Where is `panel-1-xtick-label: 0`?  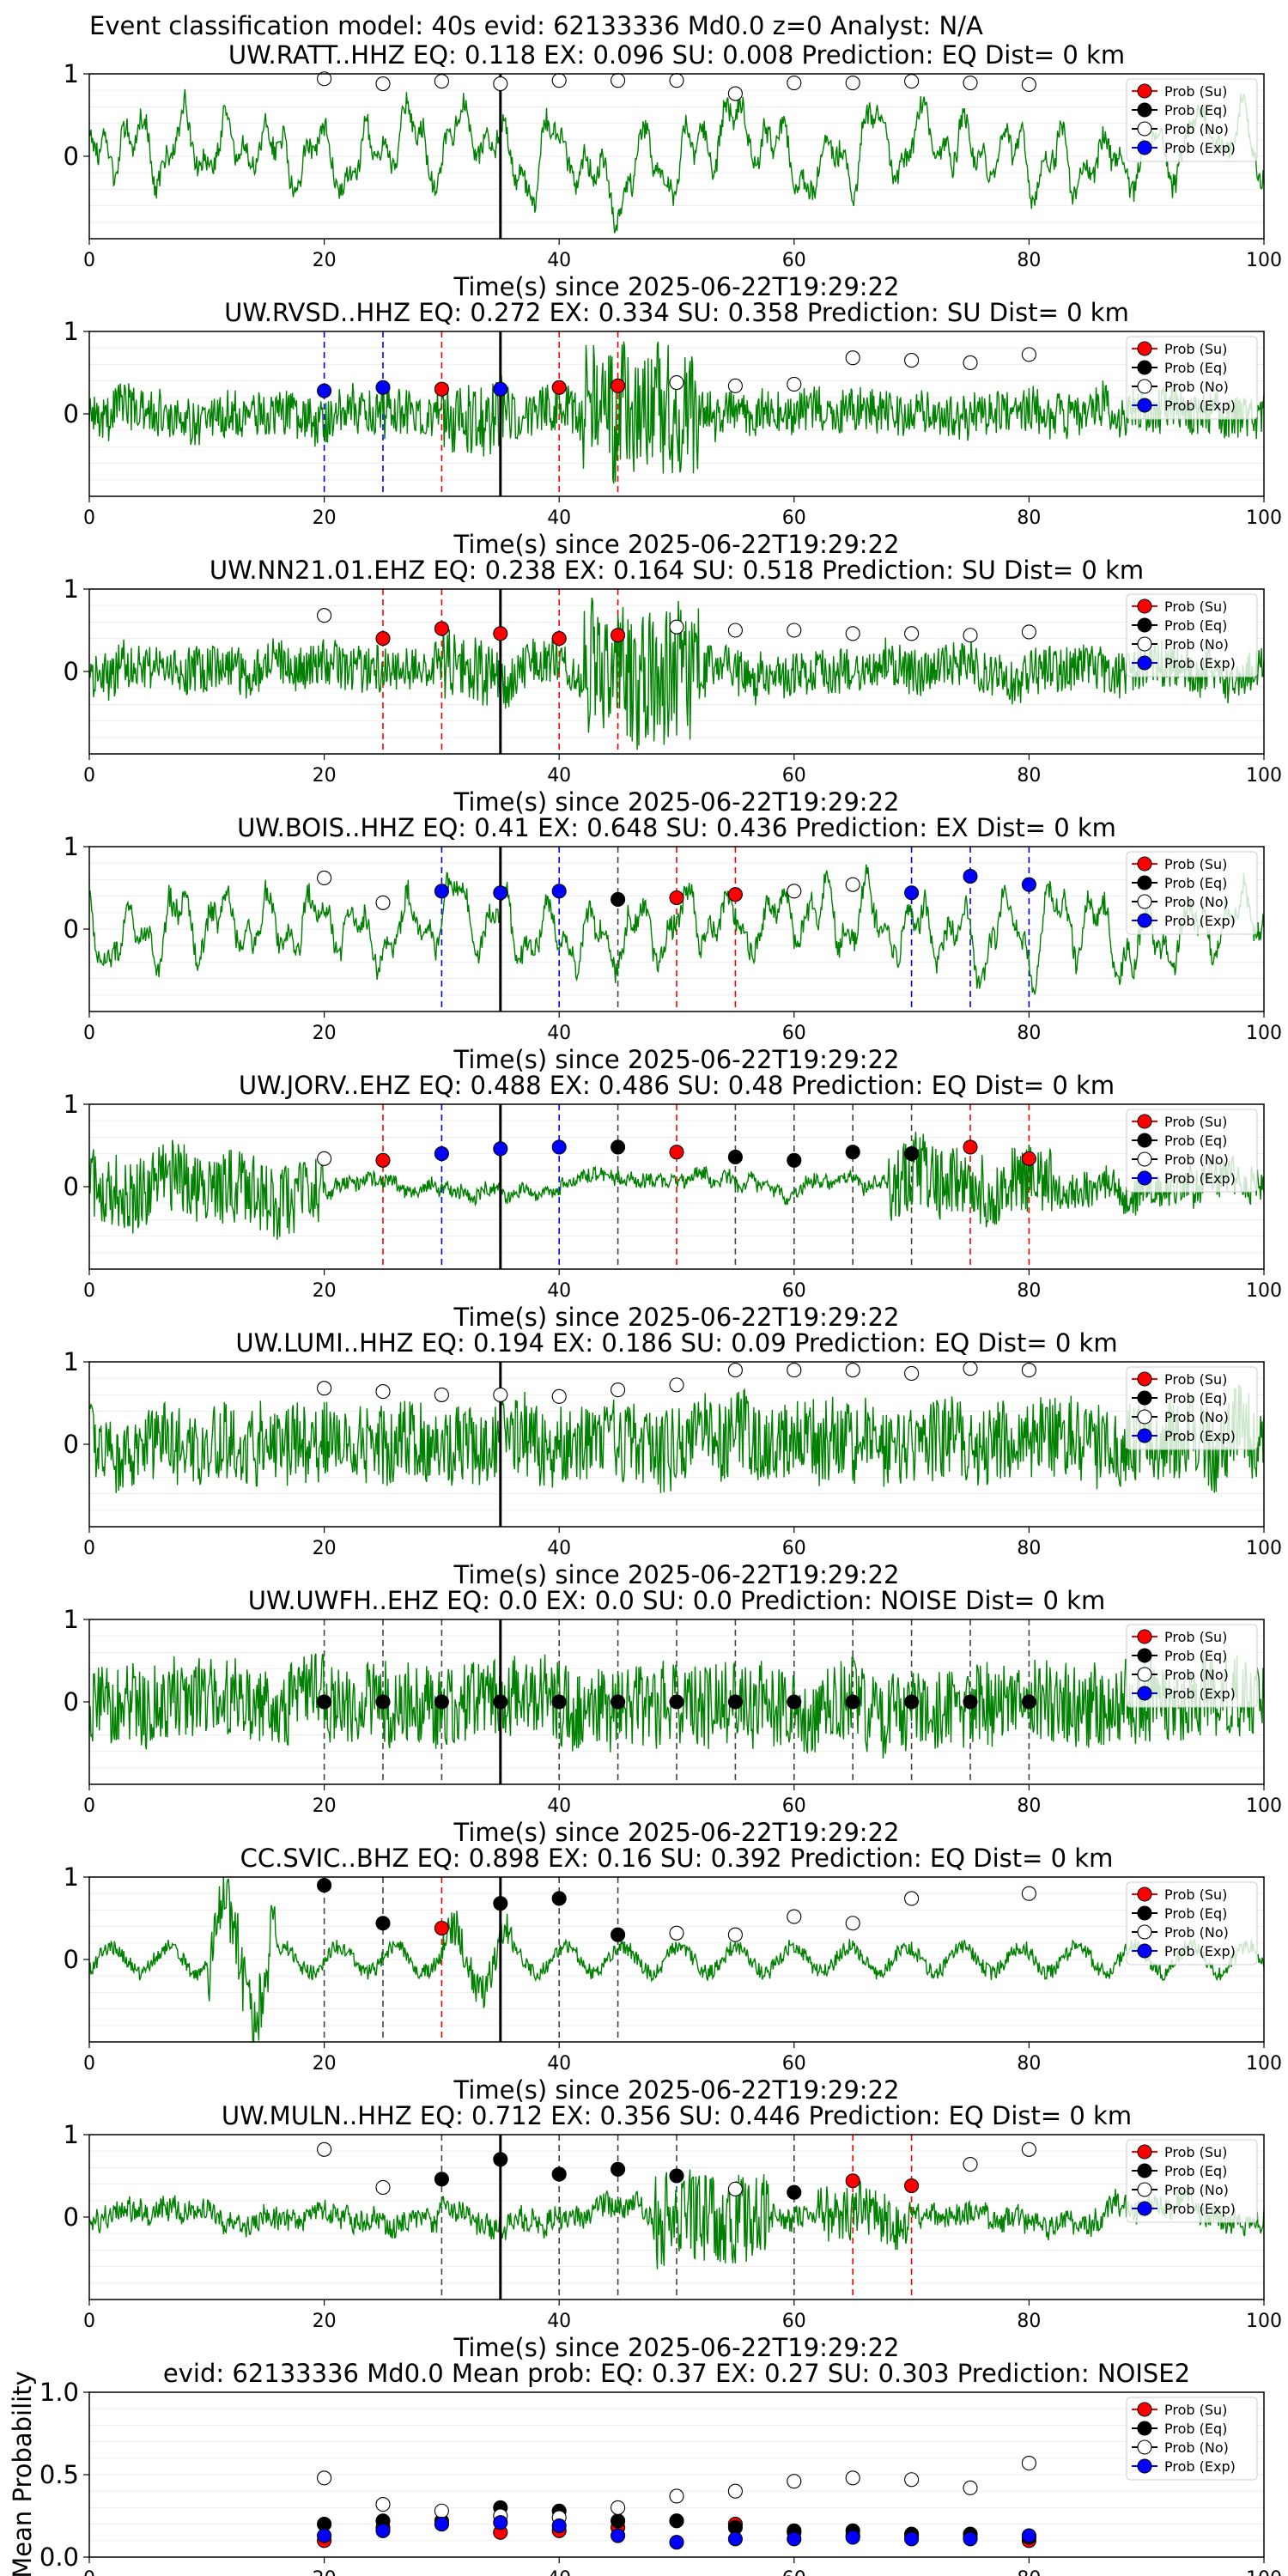
panel-1-xtick-label: 0 is located at coordinates (89, 260).